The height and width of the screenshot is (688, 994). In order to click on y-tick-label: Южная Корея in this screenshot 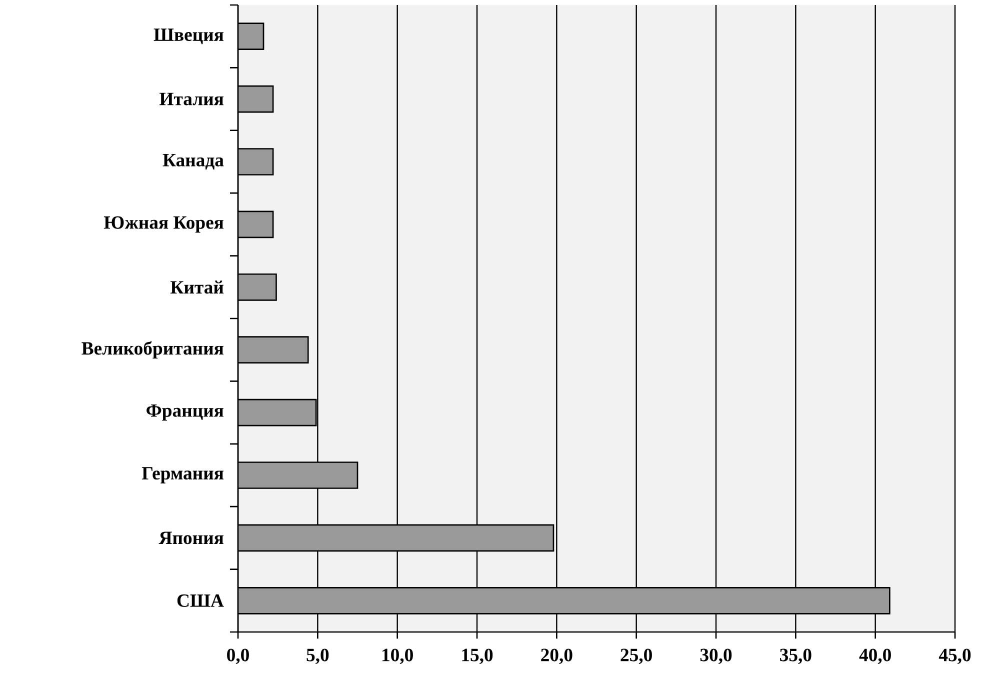, I will do `click(164, 224)`.